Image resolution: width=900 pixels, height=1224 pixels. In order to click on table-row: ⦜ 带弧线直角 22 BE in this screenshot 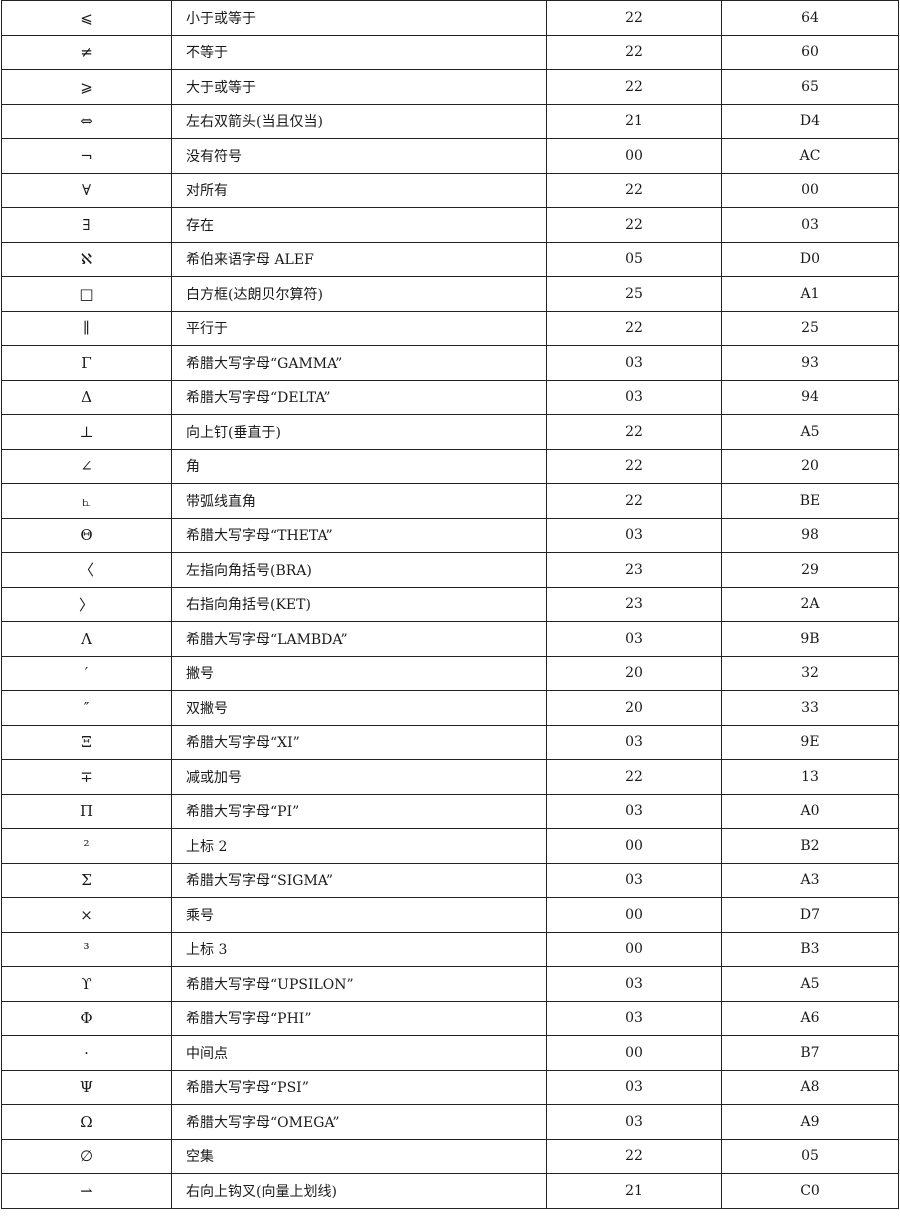, I will do `click(450, 501)`.